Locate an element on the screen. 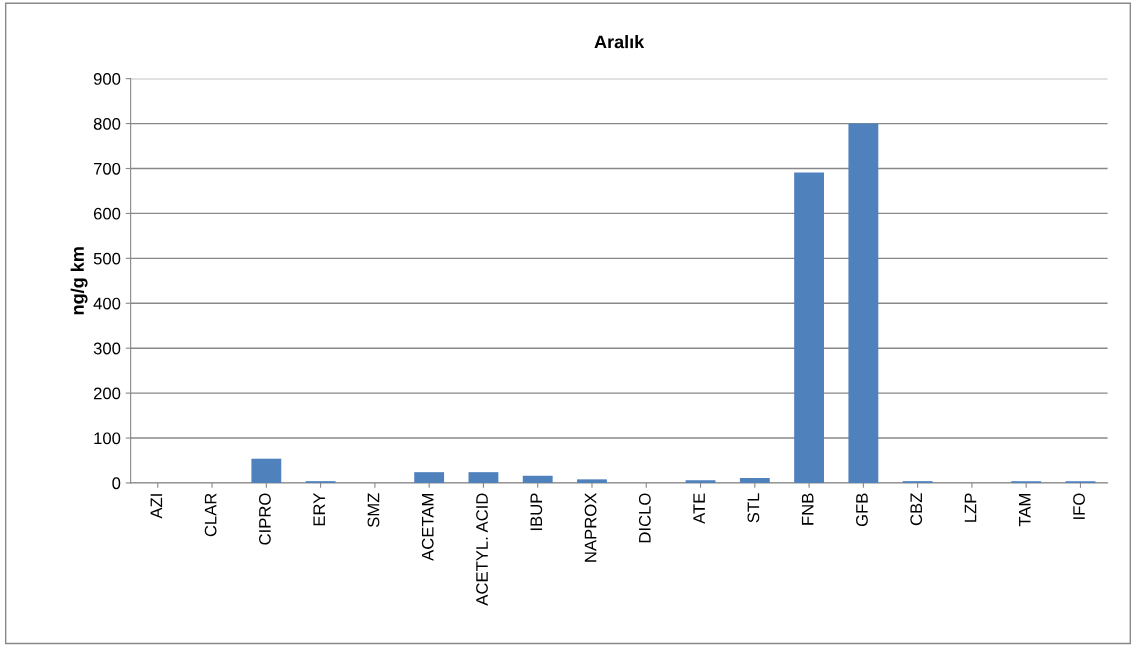  x-tick-label: AZI is located at coordinates (156, 506).